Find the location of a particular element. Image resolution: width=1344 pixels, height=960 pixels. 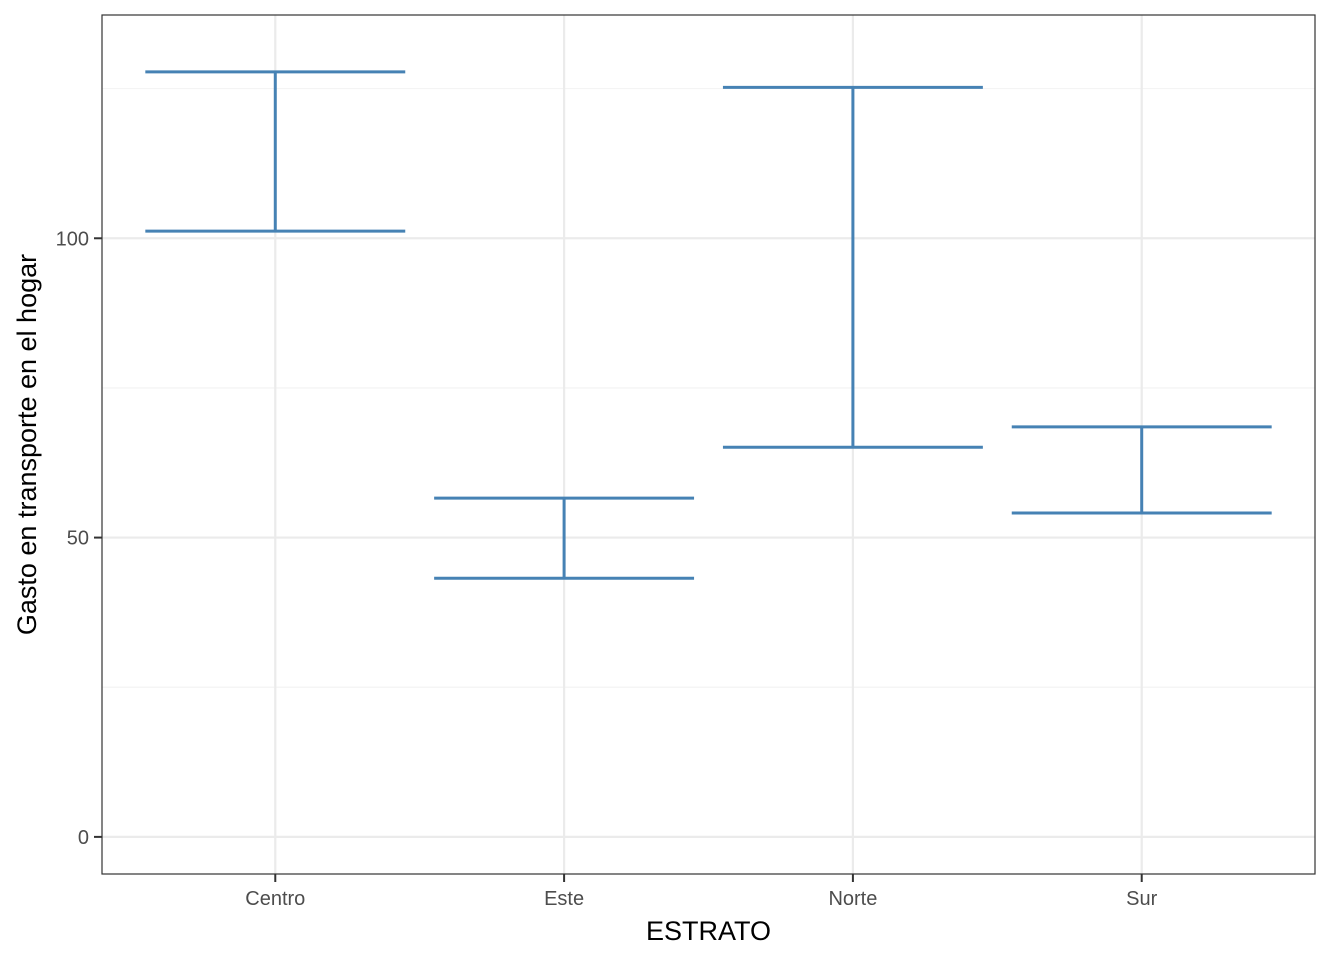

x-tick-label: Centro is located at coordinates (275, 899).